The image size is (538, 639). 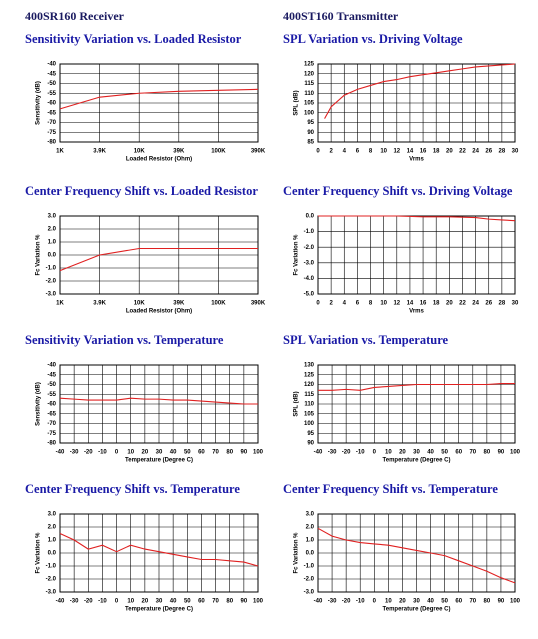 What do you see at coordinates (60, 152) in the screenshot?
I see `x-tick-label: 1K` at bounding box center [60, 152].